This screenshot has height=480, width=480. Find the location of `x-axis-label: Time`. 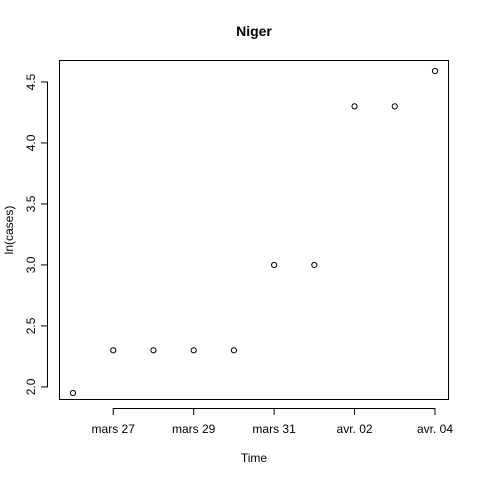

x-axis-label: Time is located at coordinates (254, 458).